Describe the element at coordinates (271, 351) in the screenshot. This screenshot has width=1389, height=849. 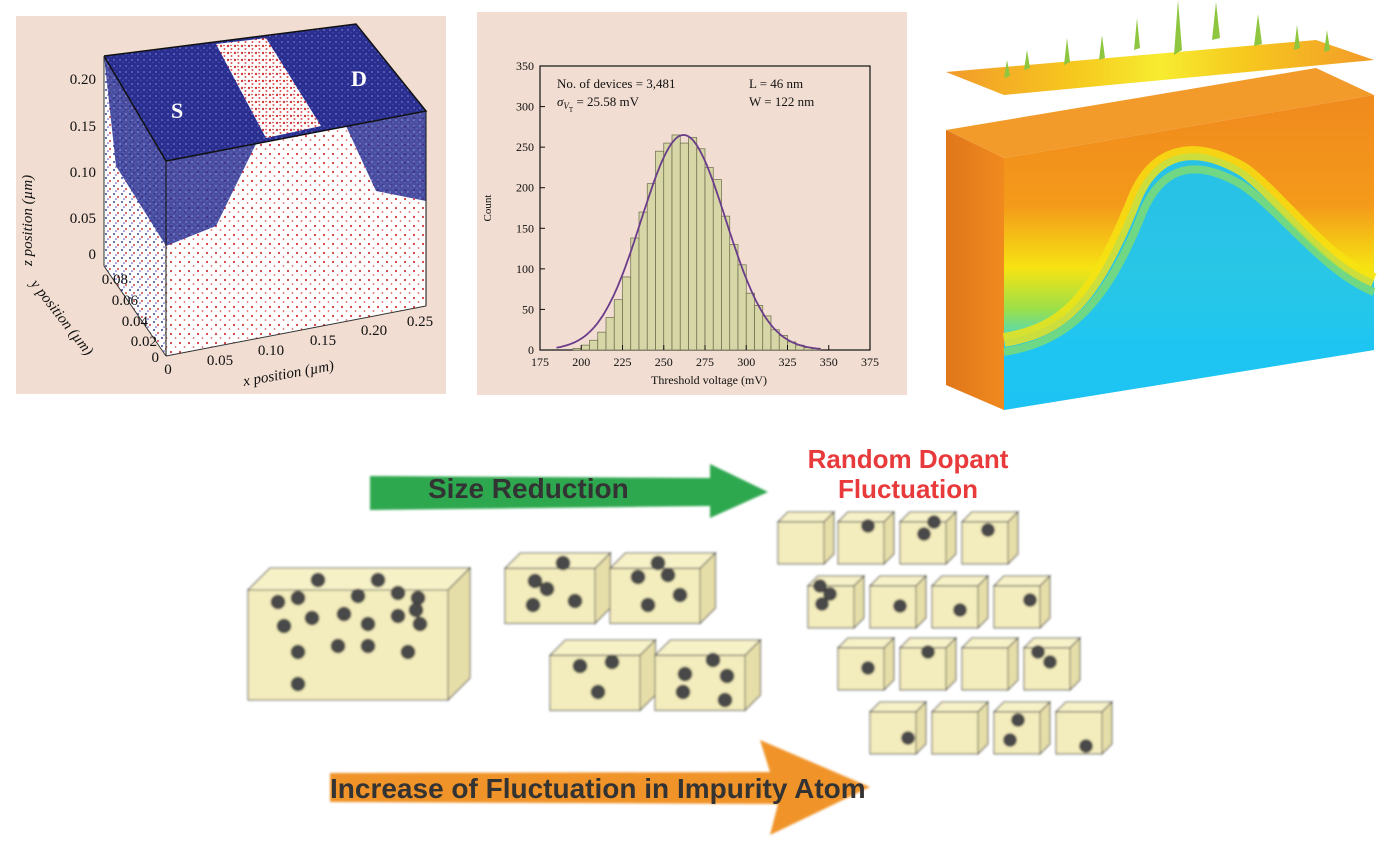
I see `x-tick: 0.10` at that location.